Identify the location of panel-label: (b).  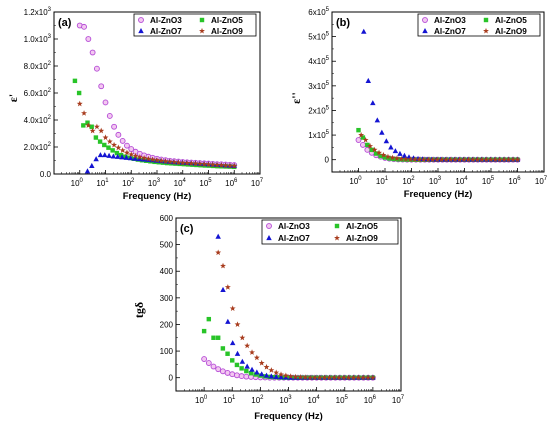
(343, 23).